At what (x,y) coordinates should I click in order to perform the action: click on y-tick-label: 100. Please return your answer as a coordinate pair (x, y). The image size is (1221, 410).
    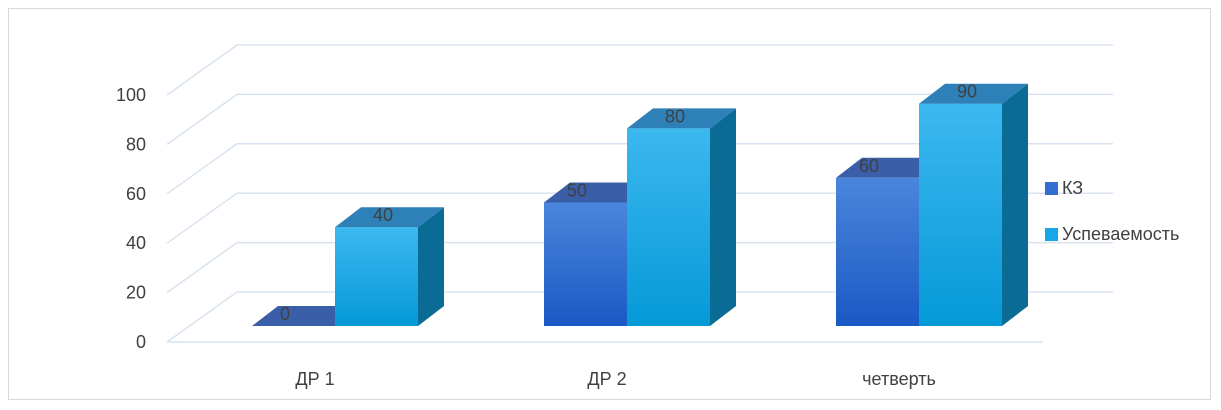
    Looking at the image, I should click on (131, 95).